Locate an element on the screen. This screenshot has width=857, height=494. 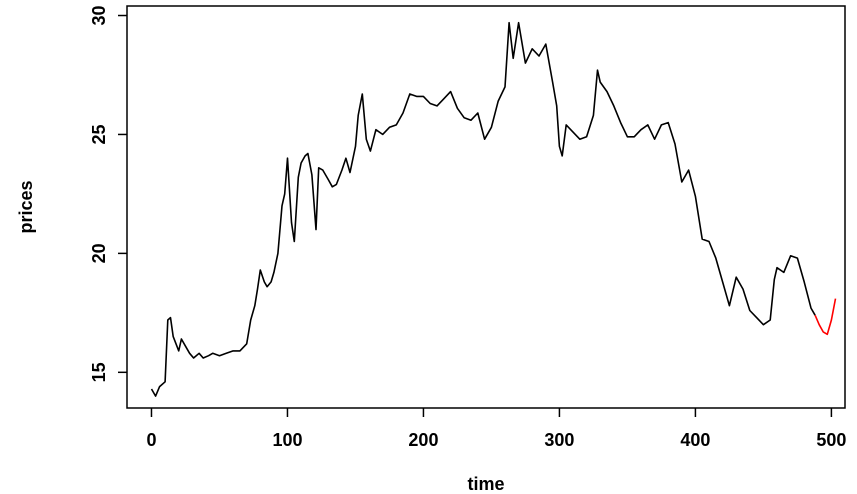
y-tick-label-2: 25 is located at coordinates (99, 134).